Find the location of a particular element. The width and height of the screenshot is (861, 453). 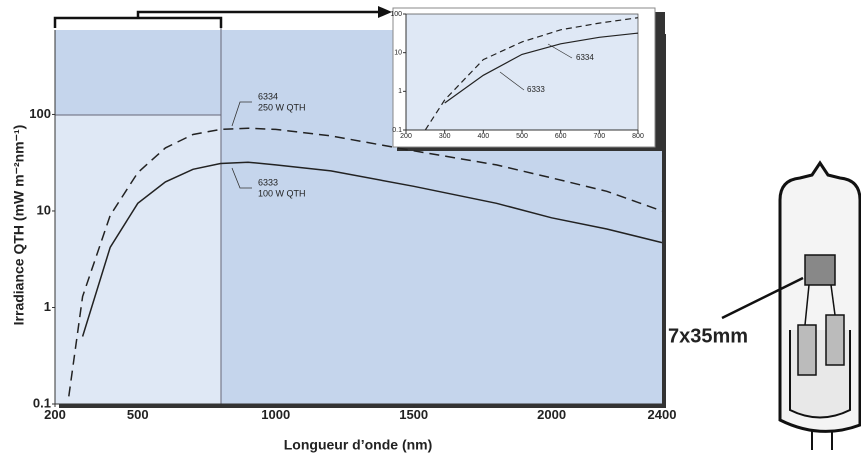

x-tick-label: 1000 is located at coordinates (275, 414).